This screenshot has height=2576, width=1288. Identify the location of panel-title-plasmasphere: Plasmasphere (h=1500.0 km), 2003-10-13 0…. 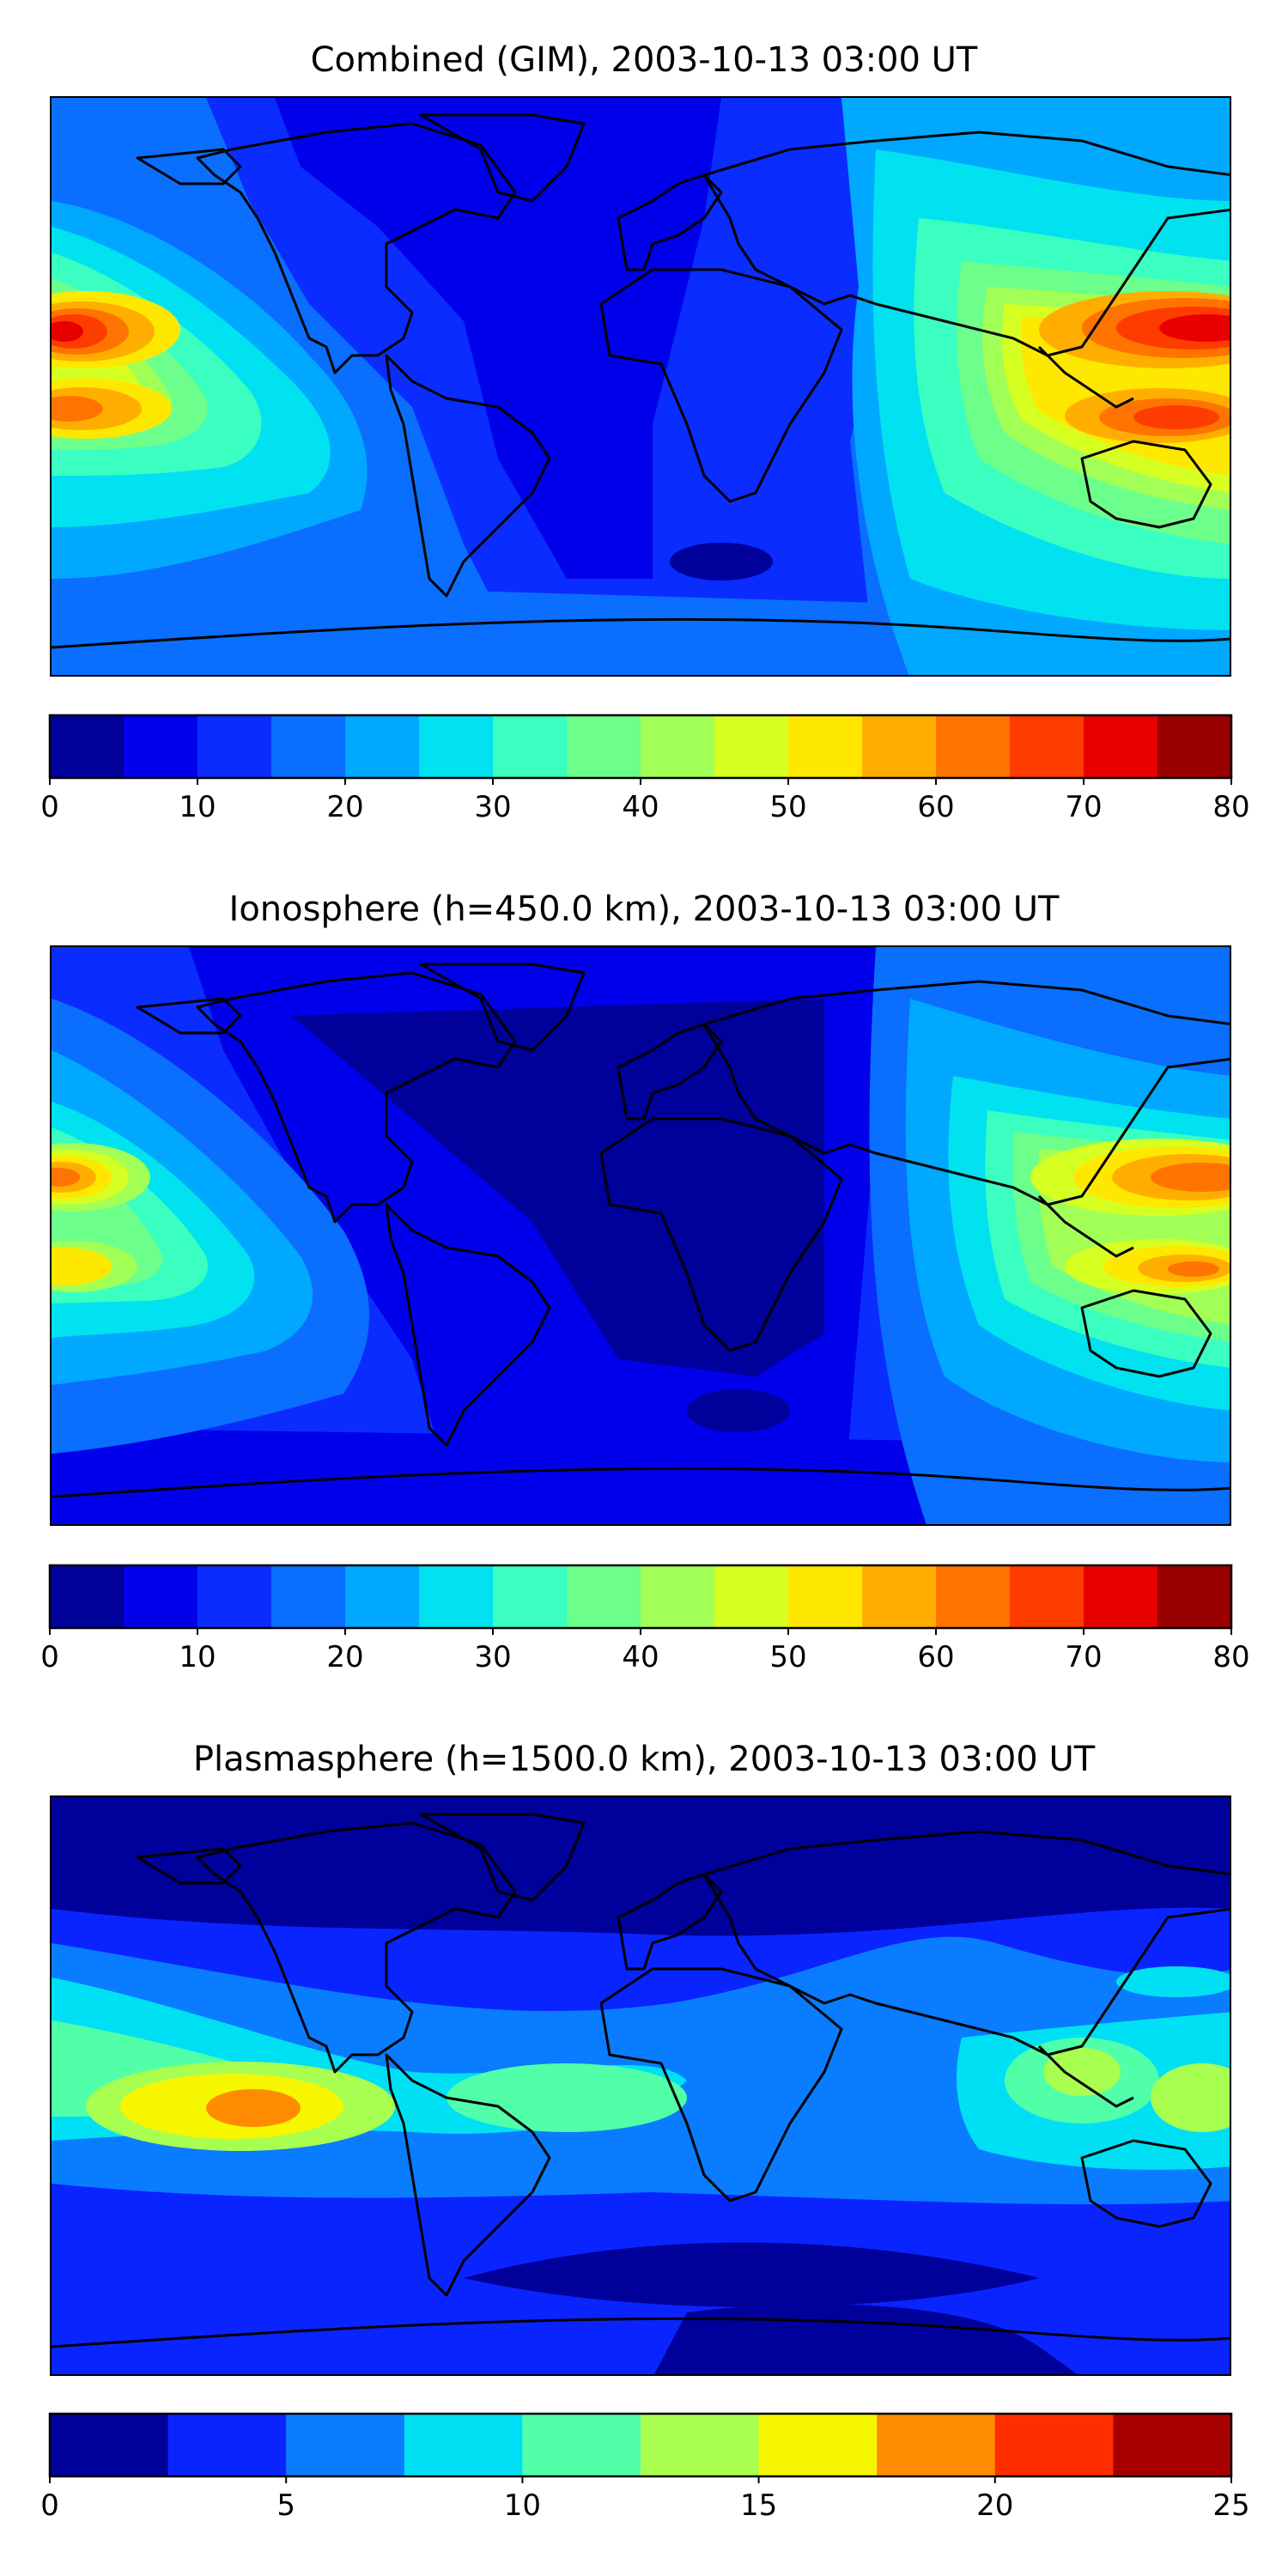
(644, 1760).